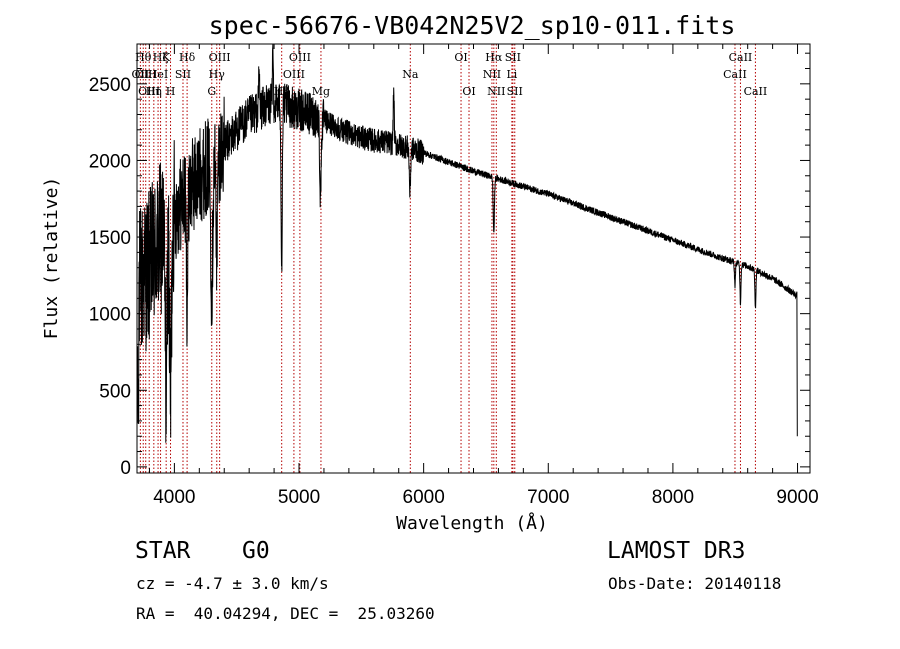 This screenshot has width=900, height=649. I want to click on x-tick-label: 4000, so click(174, 497).